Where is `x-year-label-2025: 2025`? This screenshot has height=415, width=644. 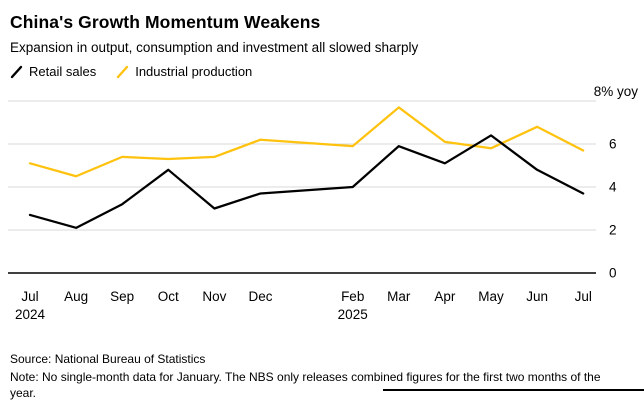
x-year-label-2025: 2025 is located at coordinates (353, 314).